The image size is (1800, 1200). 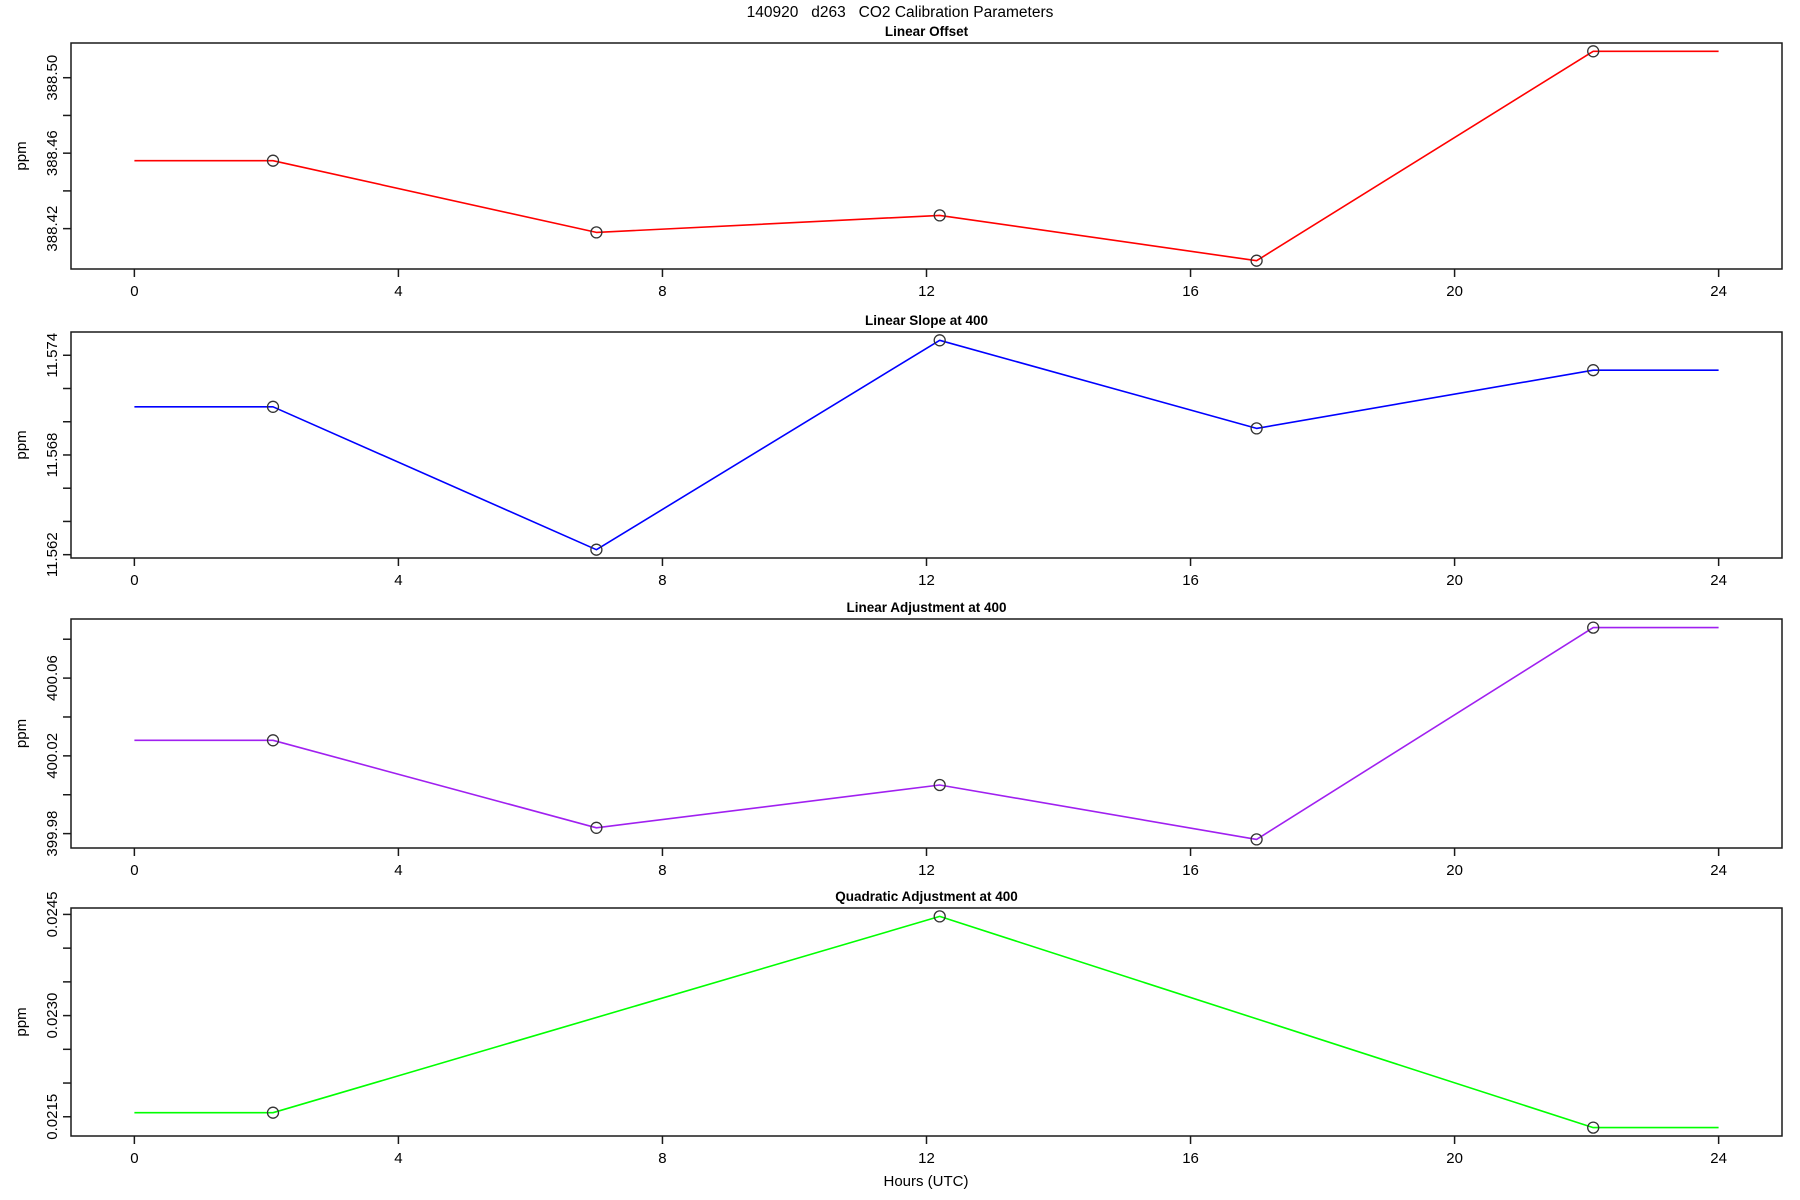 I want to click on y-tick-label: 11.568, so click(x=52, y=455).